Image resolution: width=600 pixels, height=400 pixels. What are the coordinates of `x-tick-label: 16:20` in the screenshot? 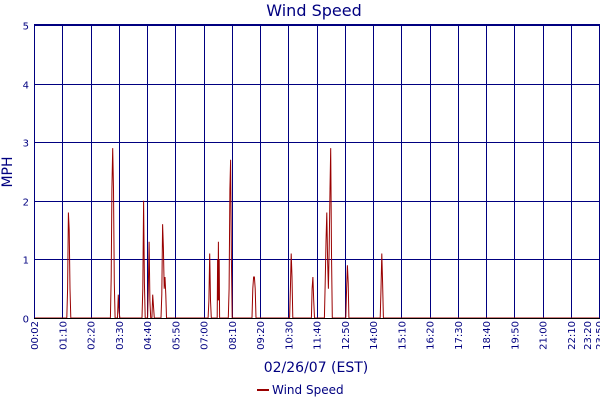 It's located at (431, 335).